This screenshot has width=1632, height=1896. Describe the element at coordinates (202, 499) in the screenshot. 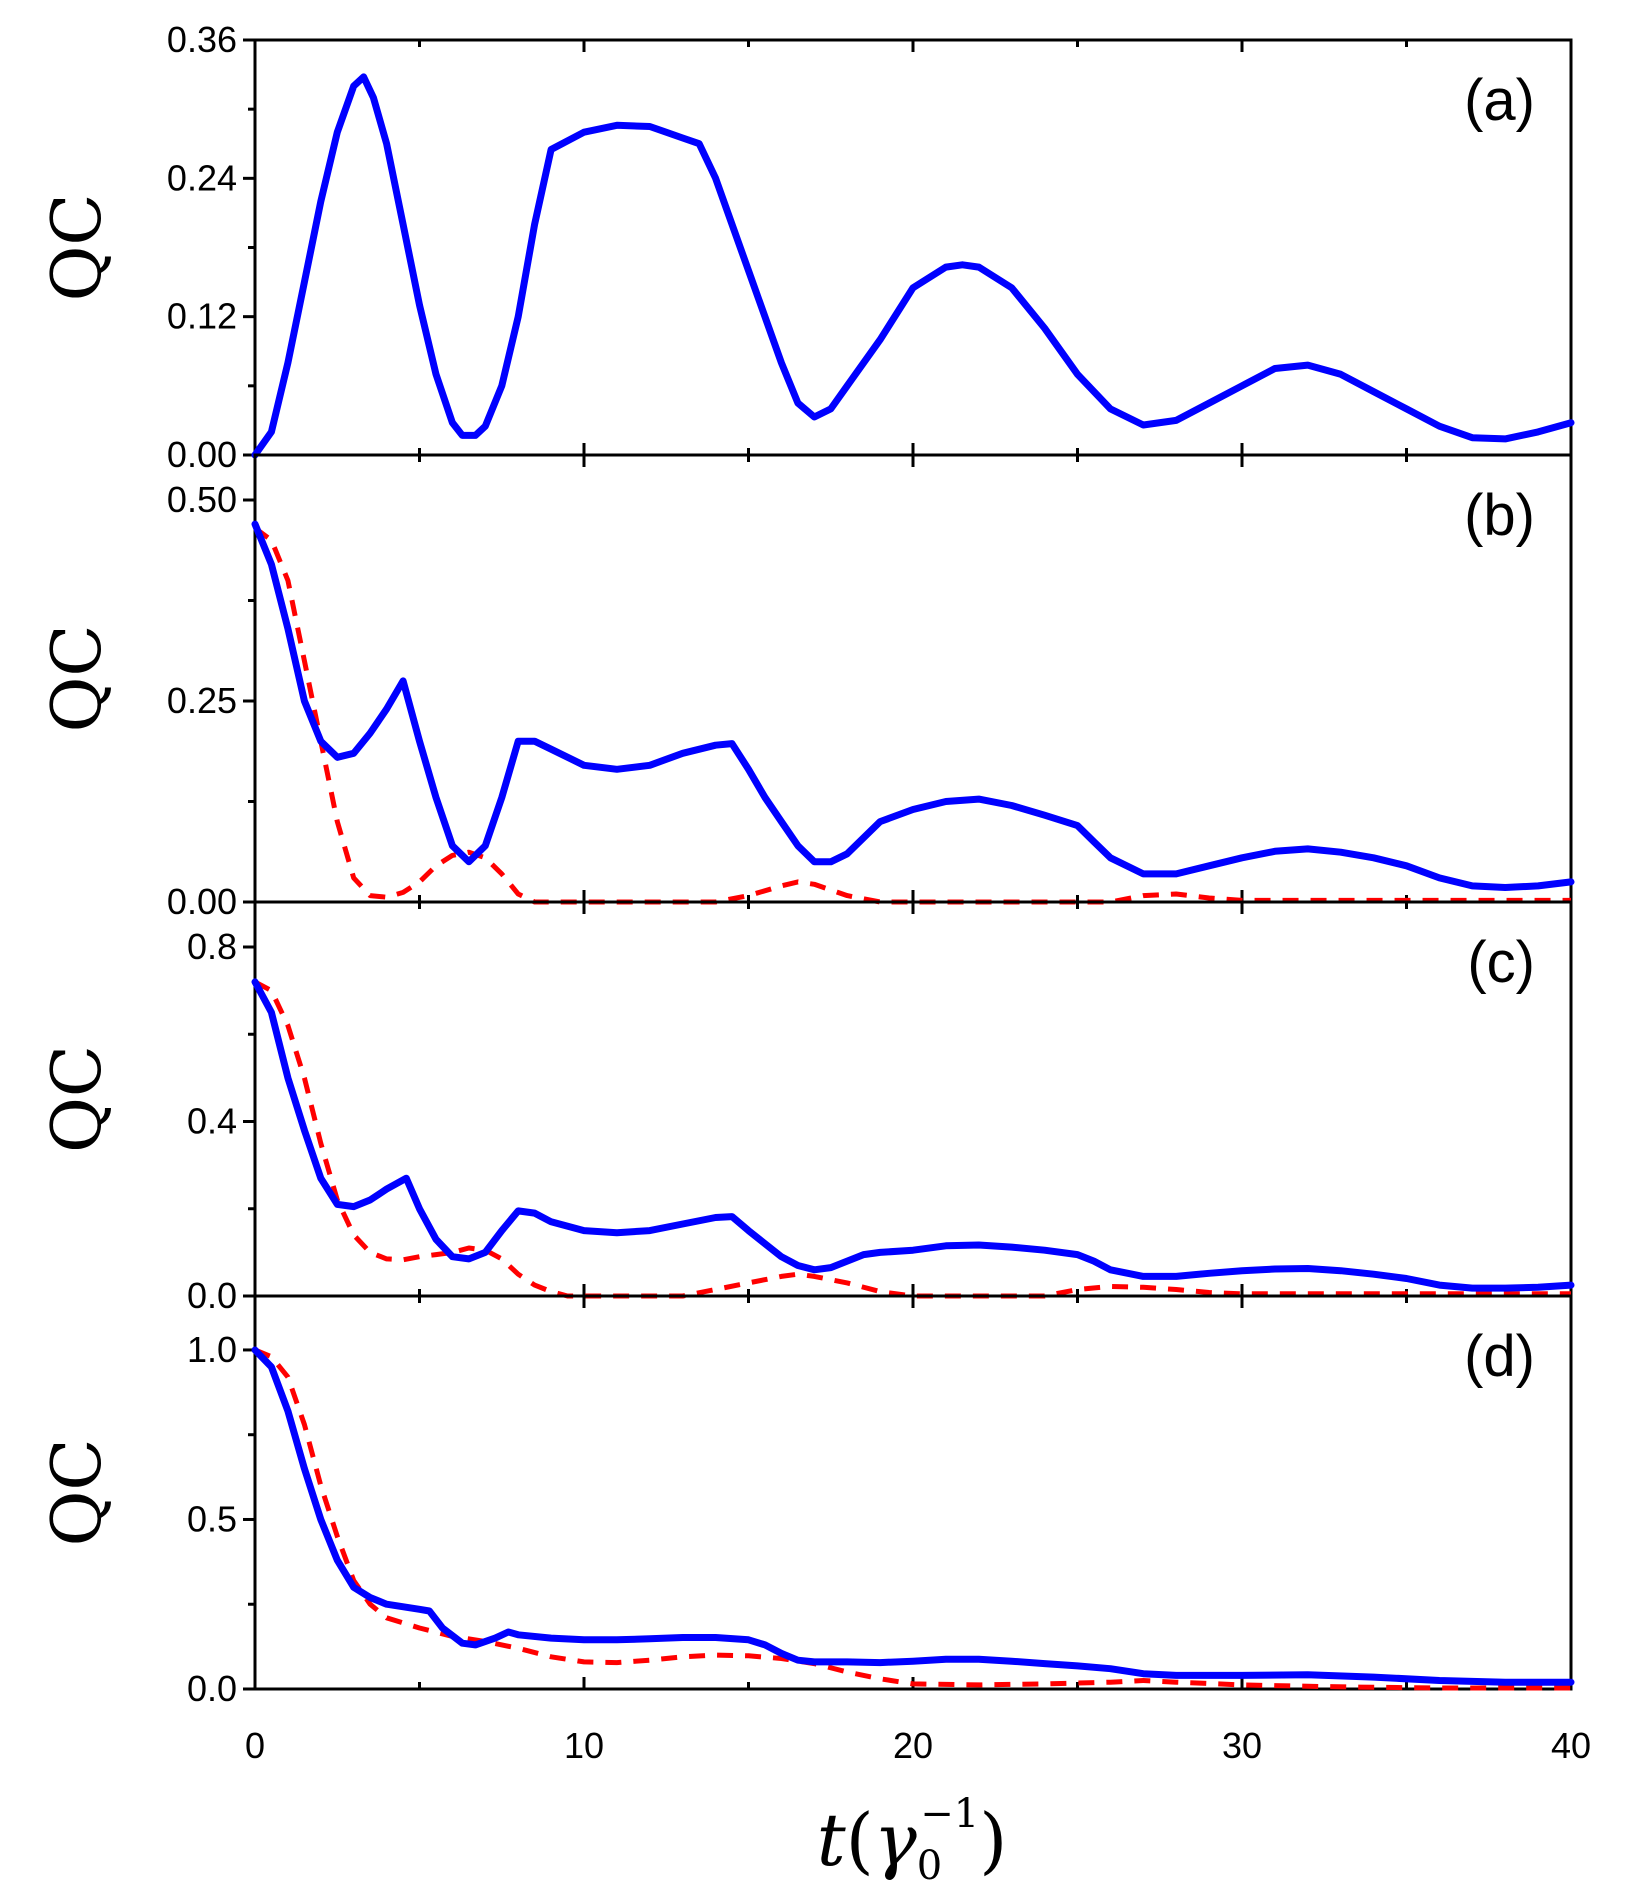

I see `y-tick-label: 0.50` at that location.